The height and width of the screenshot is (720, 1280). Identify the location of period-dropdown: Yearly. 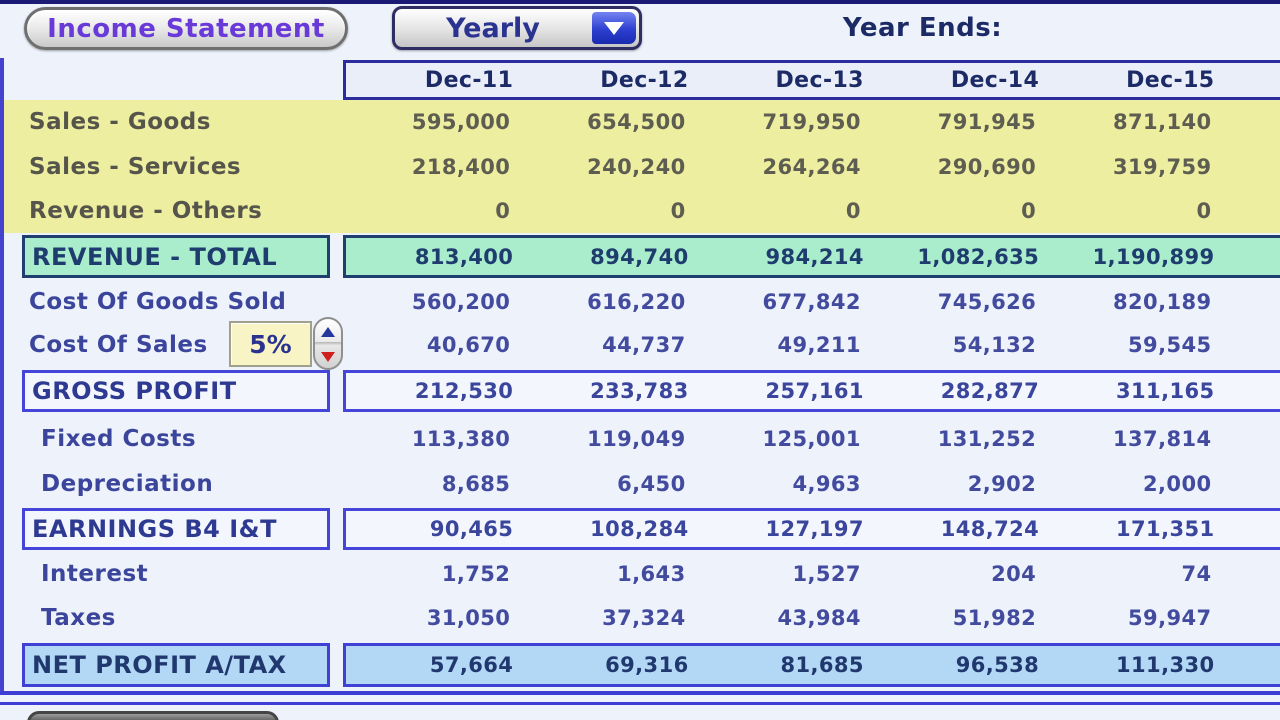
(517, 28).